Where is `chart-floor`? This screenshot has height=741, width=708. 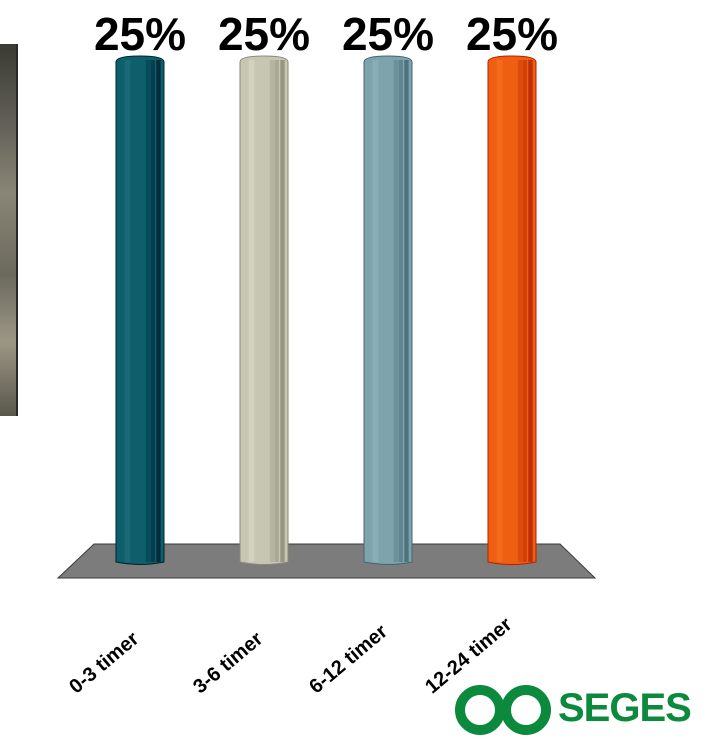 chart-floor is located at coordinates (326, 561).